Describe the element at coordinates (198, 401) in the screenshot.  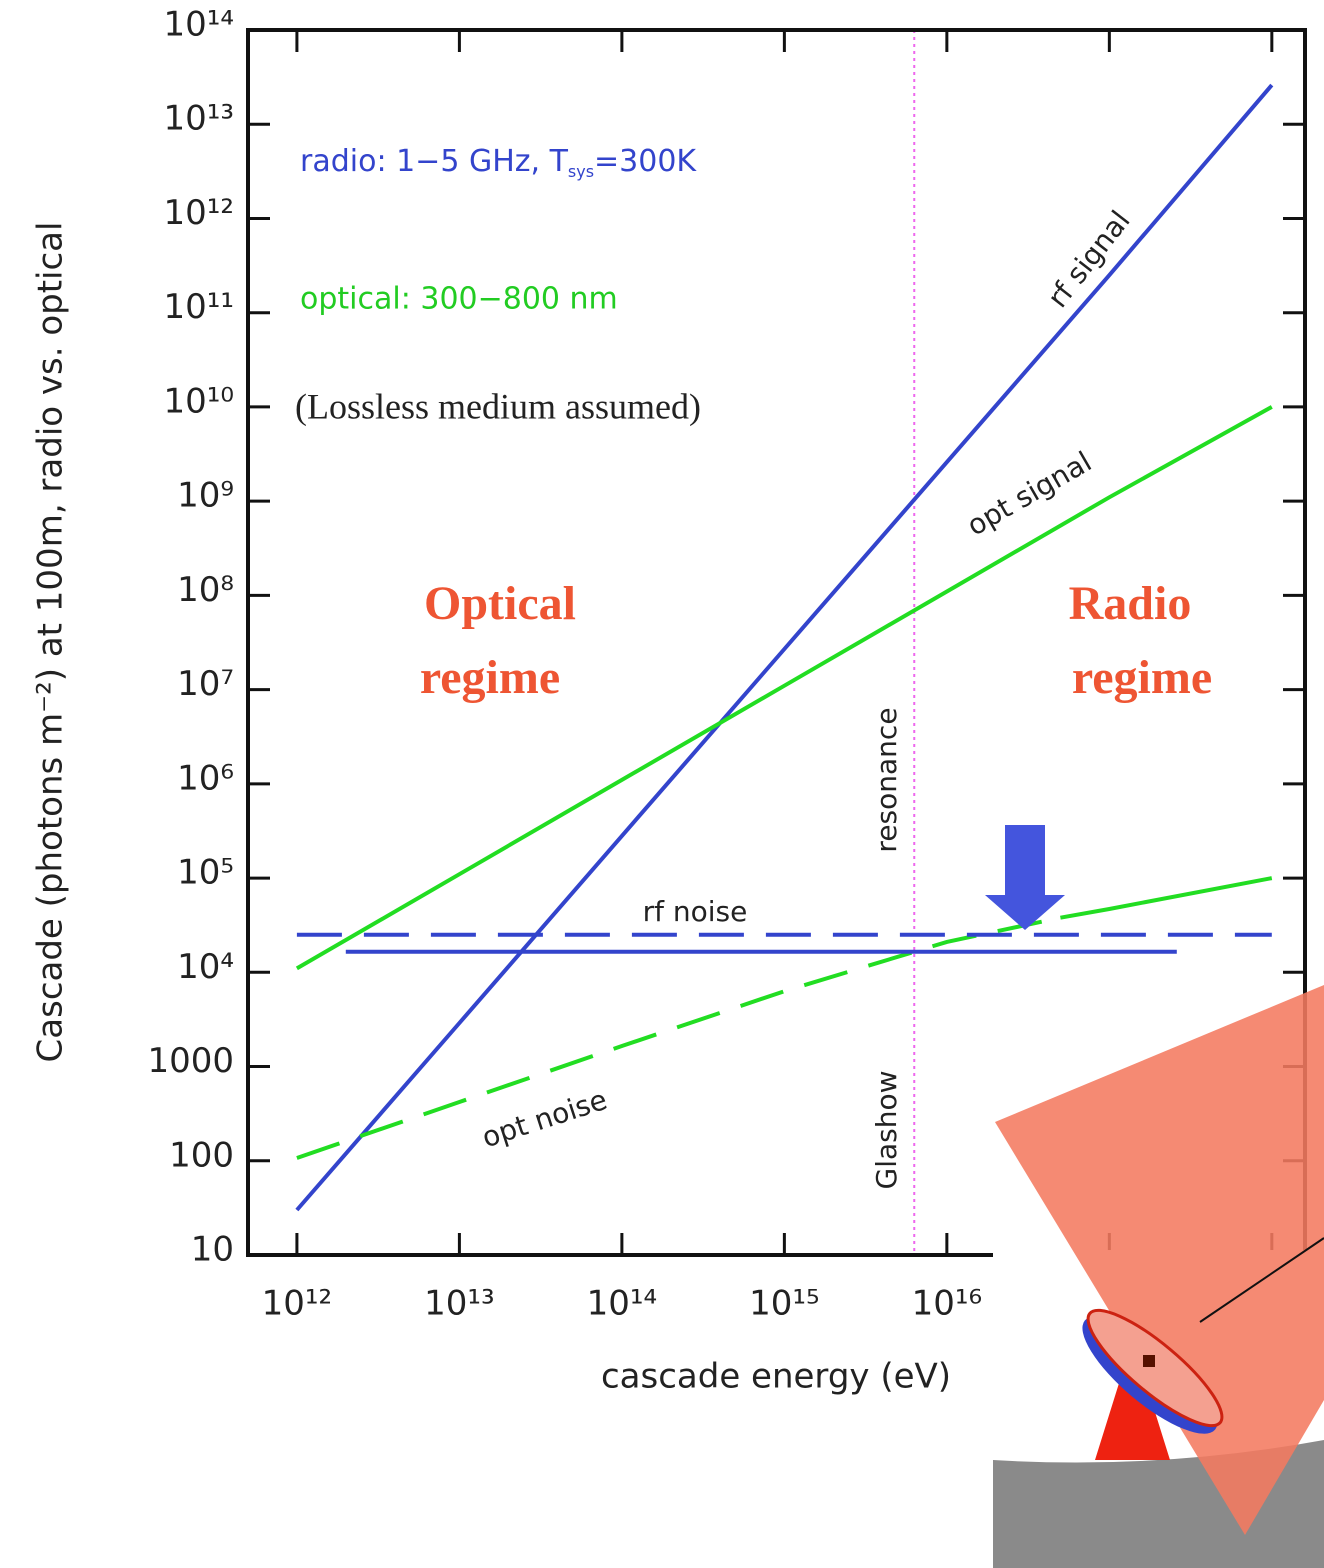
I see `y-tick-label: 10¹⁰` at that location.